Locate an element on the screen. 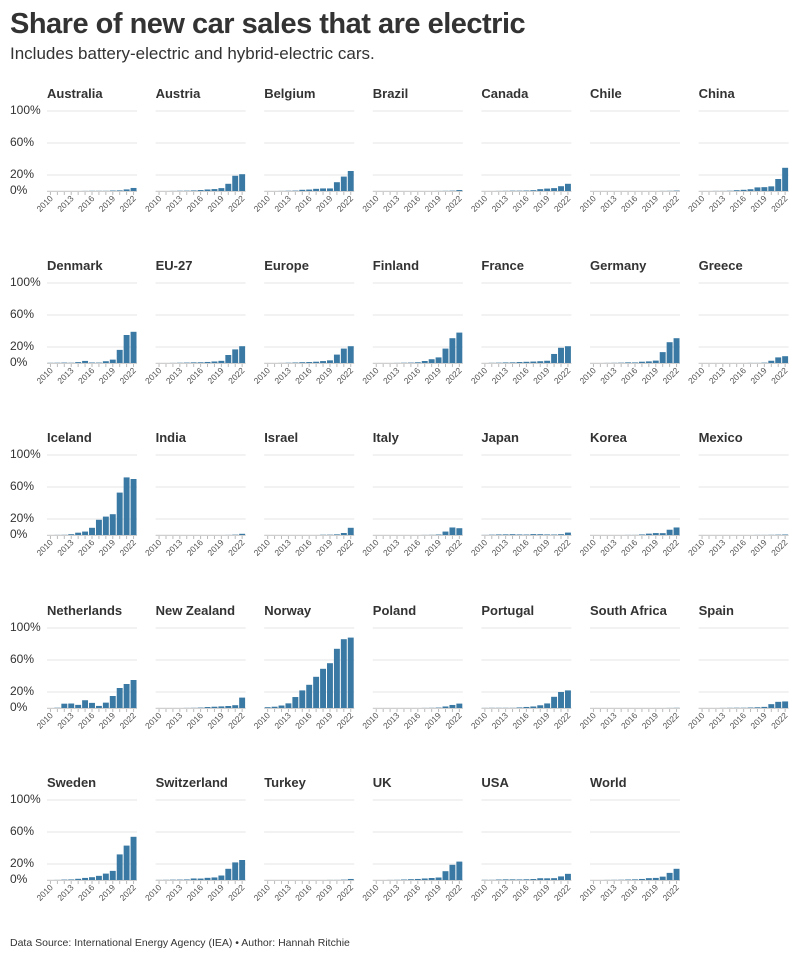  bar-norway-2018 is located at coordinates (323, 688).